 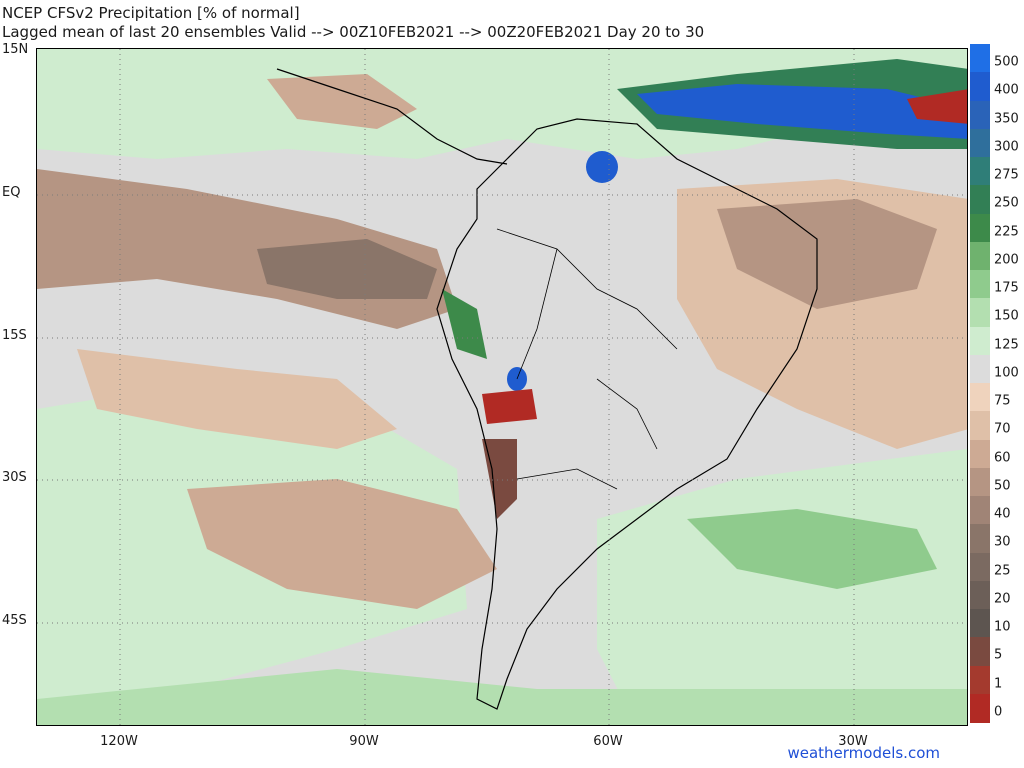 What do you see at coordinates (1006, 119) in the screenshot?
I see `colorbar-label: 350` at bounding box center [1006, 119].